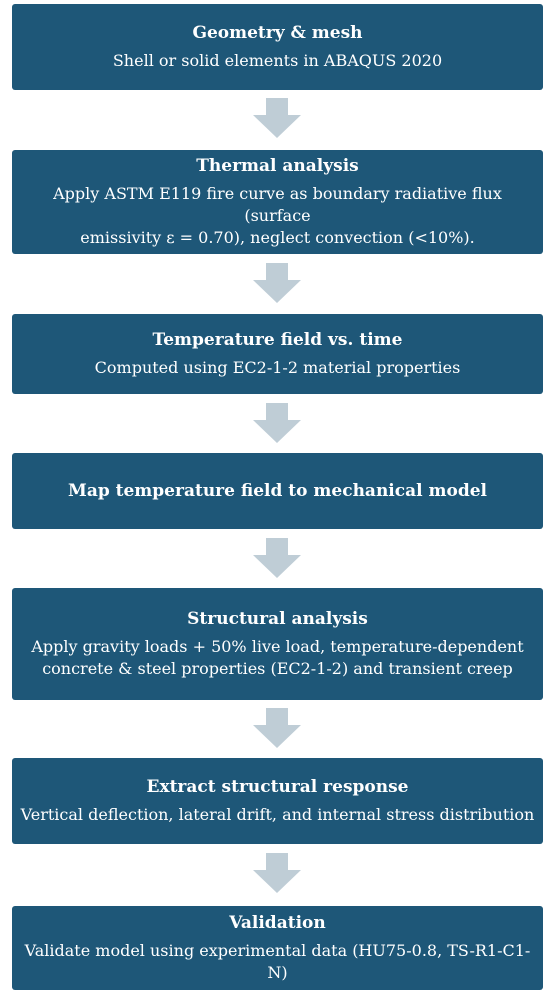 The image size is (550, 996). Describe the element at coordinates (277, 60) in the screenshot. I see `step-description: Shell or solid elements in ABAQUS 2020` at that location.